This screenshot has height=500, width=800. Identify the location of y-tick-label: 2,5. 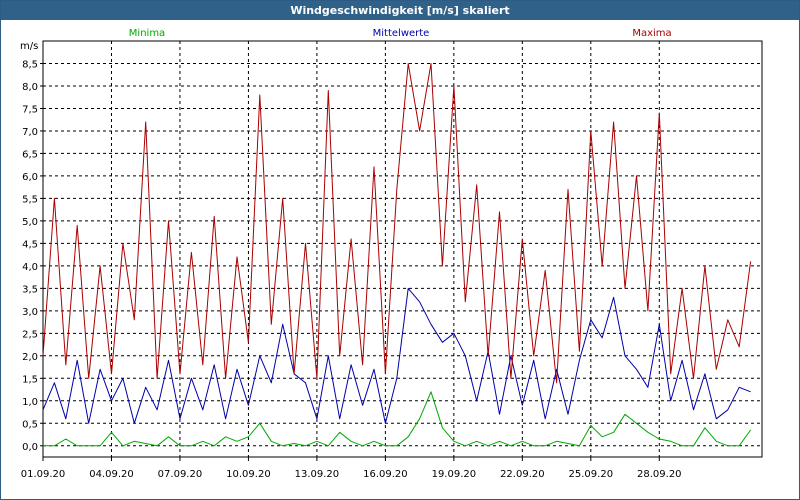
(30, 334).